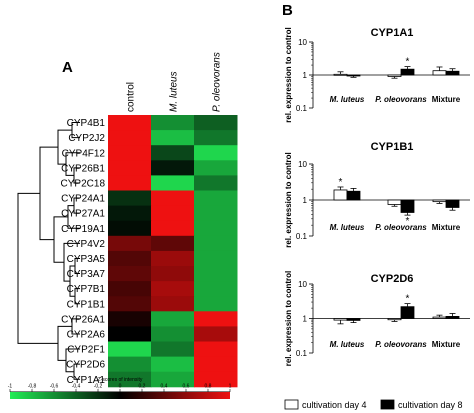 The width and height of the screenshot is (474, 413). What do you see at coordinates (86, 259) in the screenshot?
I see `heat-row-label: CYP3A5` at bounding box center [86, 259].